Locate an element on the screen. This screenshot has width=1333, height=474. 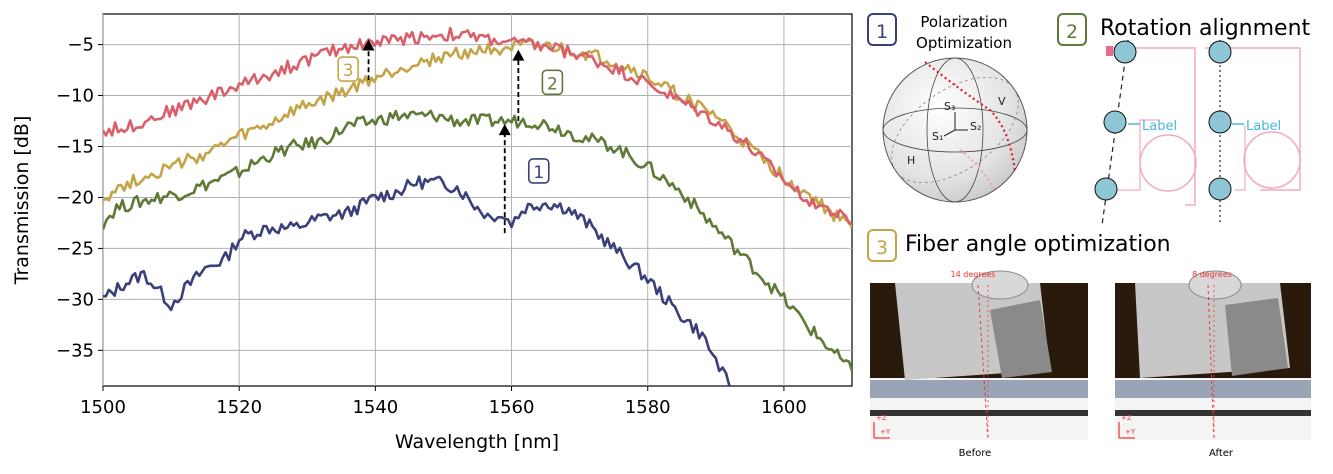
panel2-number: 2 is located at coordinates (1072, 32).